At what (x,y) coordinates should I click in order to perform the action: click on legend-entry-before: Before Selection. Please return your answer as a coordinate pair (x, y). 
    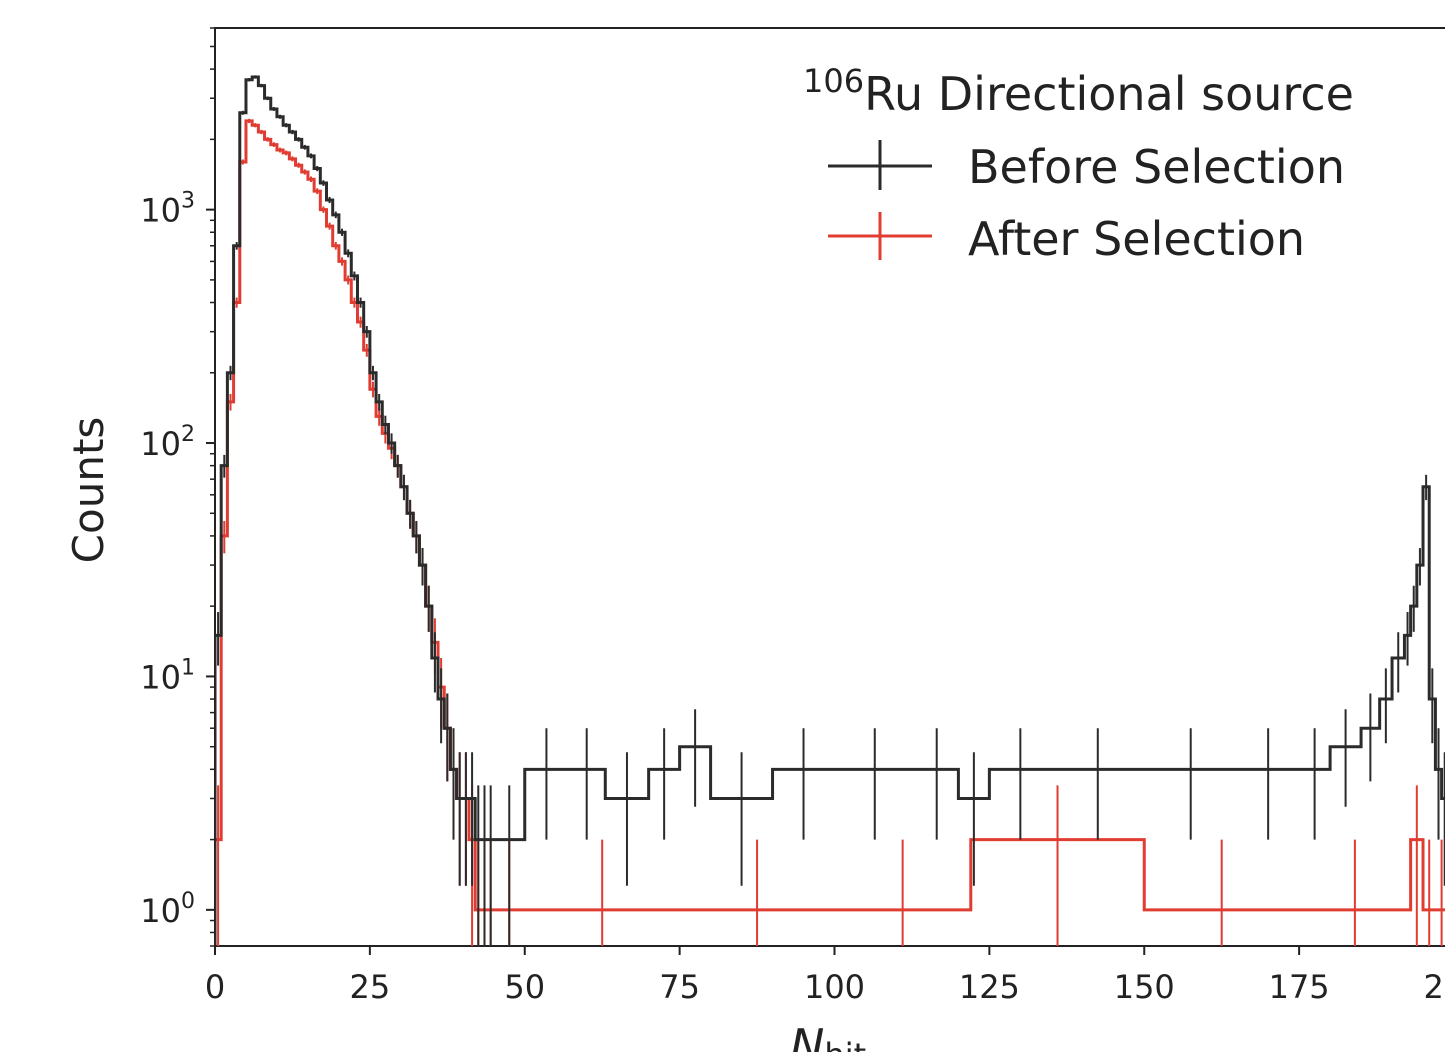
    Looking at the image, I should click on (1086, 167).